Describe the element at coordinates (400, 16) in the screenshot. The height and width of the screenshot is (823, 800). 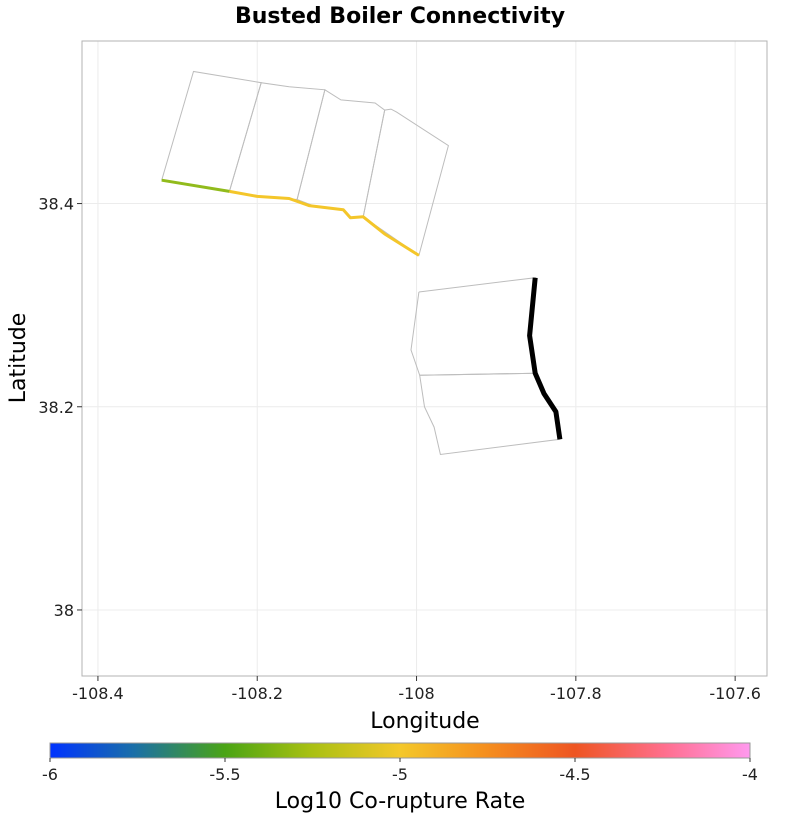
I see `chart-title: Busted Boiler Connectivity` at that location.